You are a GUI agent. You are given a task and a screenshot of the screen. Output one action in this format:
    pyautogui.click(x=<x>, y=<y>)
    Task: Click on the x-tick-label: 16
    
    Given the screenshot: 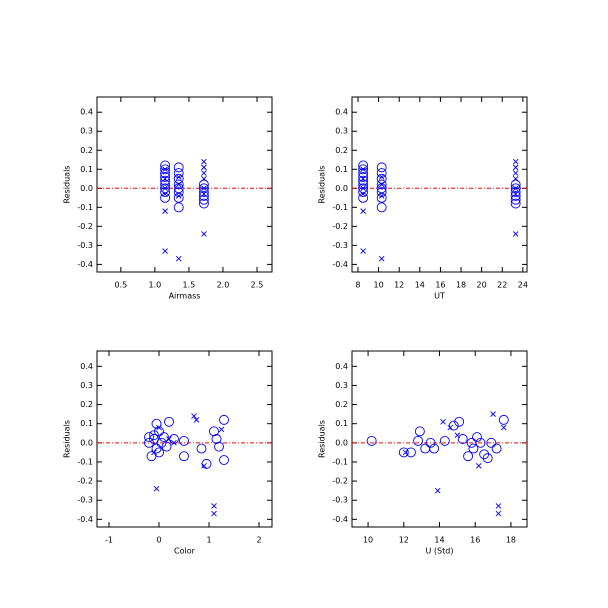 What is the action you would take?
    pyautogui.click(x=440, y=285)
    